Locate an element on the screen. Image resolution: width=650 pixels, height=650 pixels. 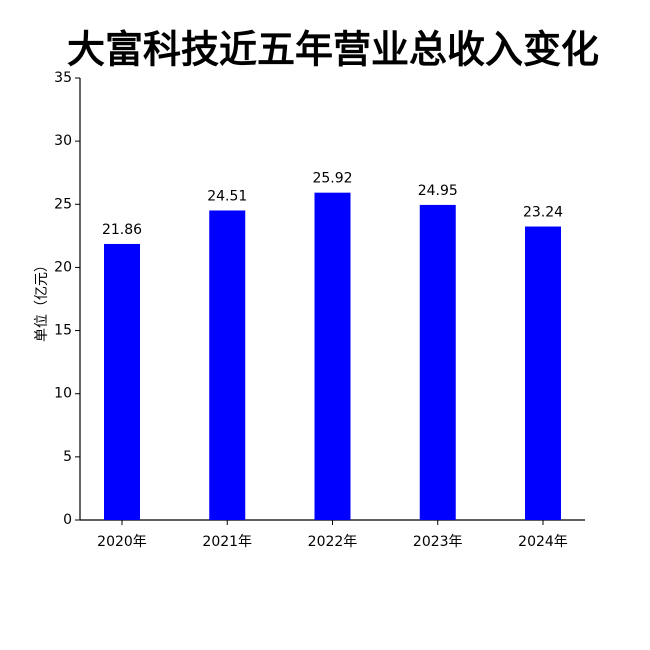
value-label: 24.95 is located at coordinates (438, 191).